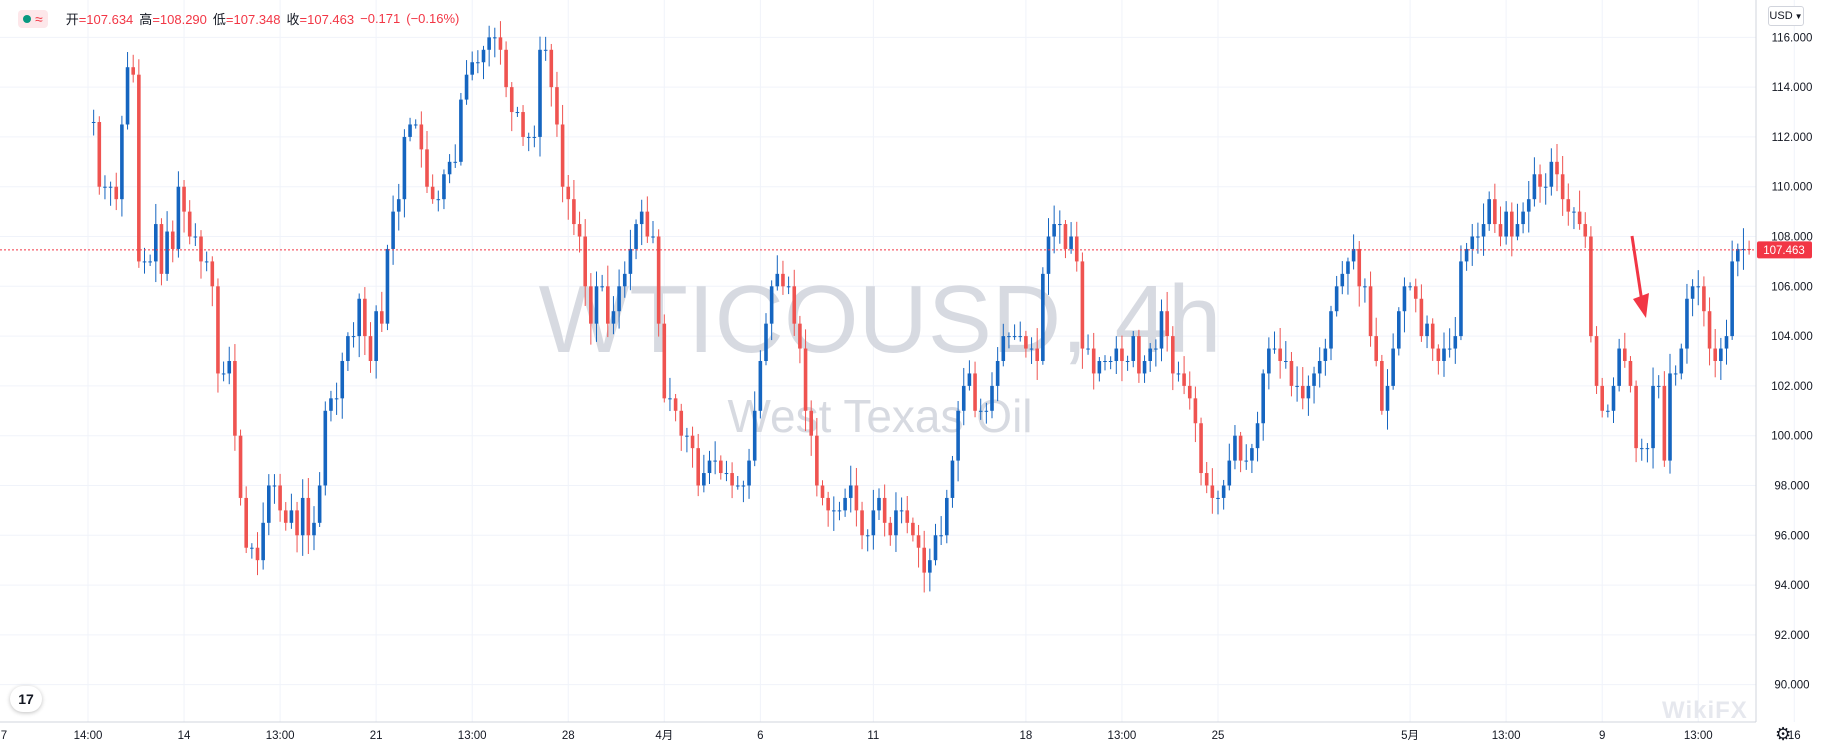 This screenshot has width=1821, height=750. I want to click on chevron-down-icon: ▼, so click(1798, 16).